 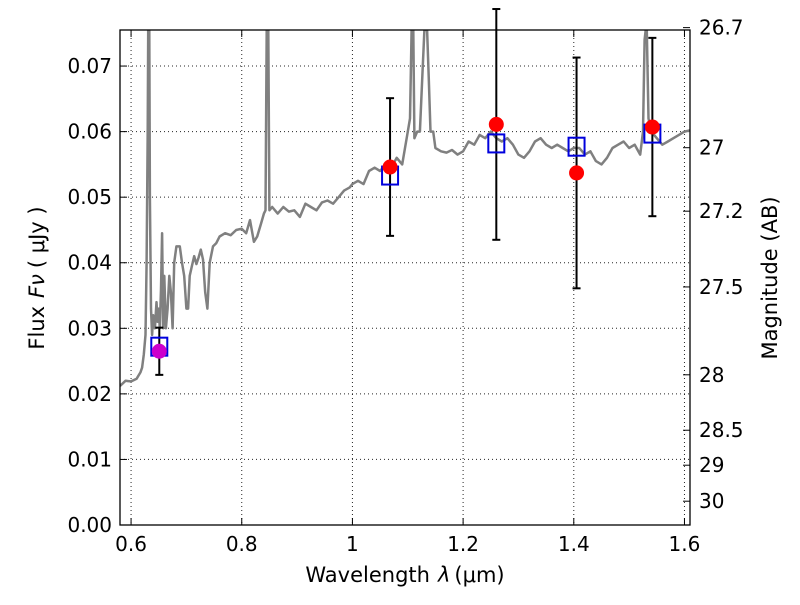 What do you see at coordinates (721, 211) in the screenshot?
I see `mag-tick-label: 27.2` at bounding box center [721, 211].